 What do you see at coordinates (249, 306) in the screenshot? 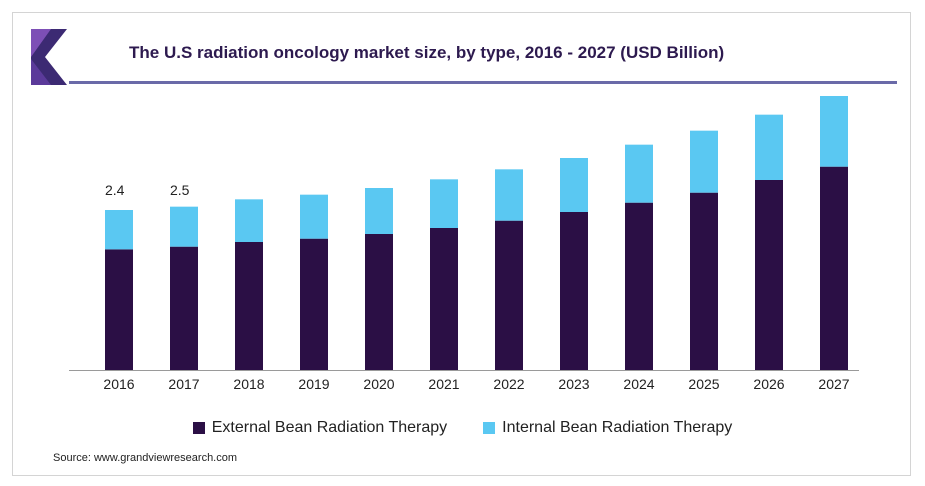
I see `bar-external-2018` at bounding box center [249, 306].